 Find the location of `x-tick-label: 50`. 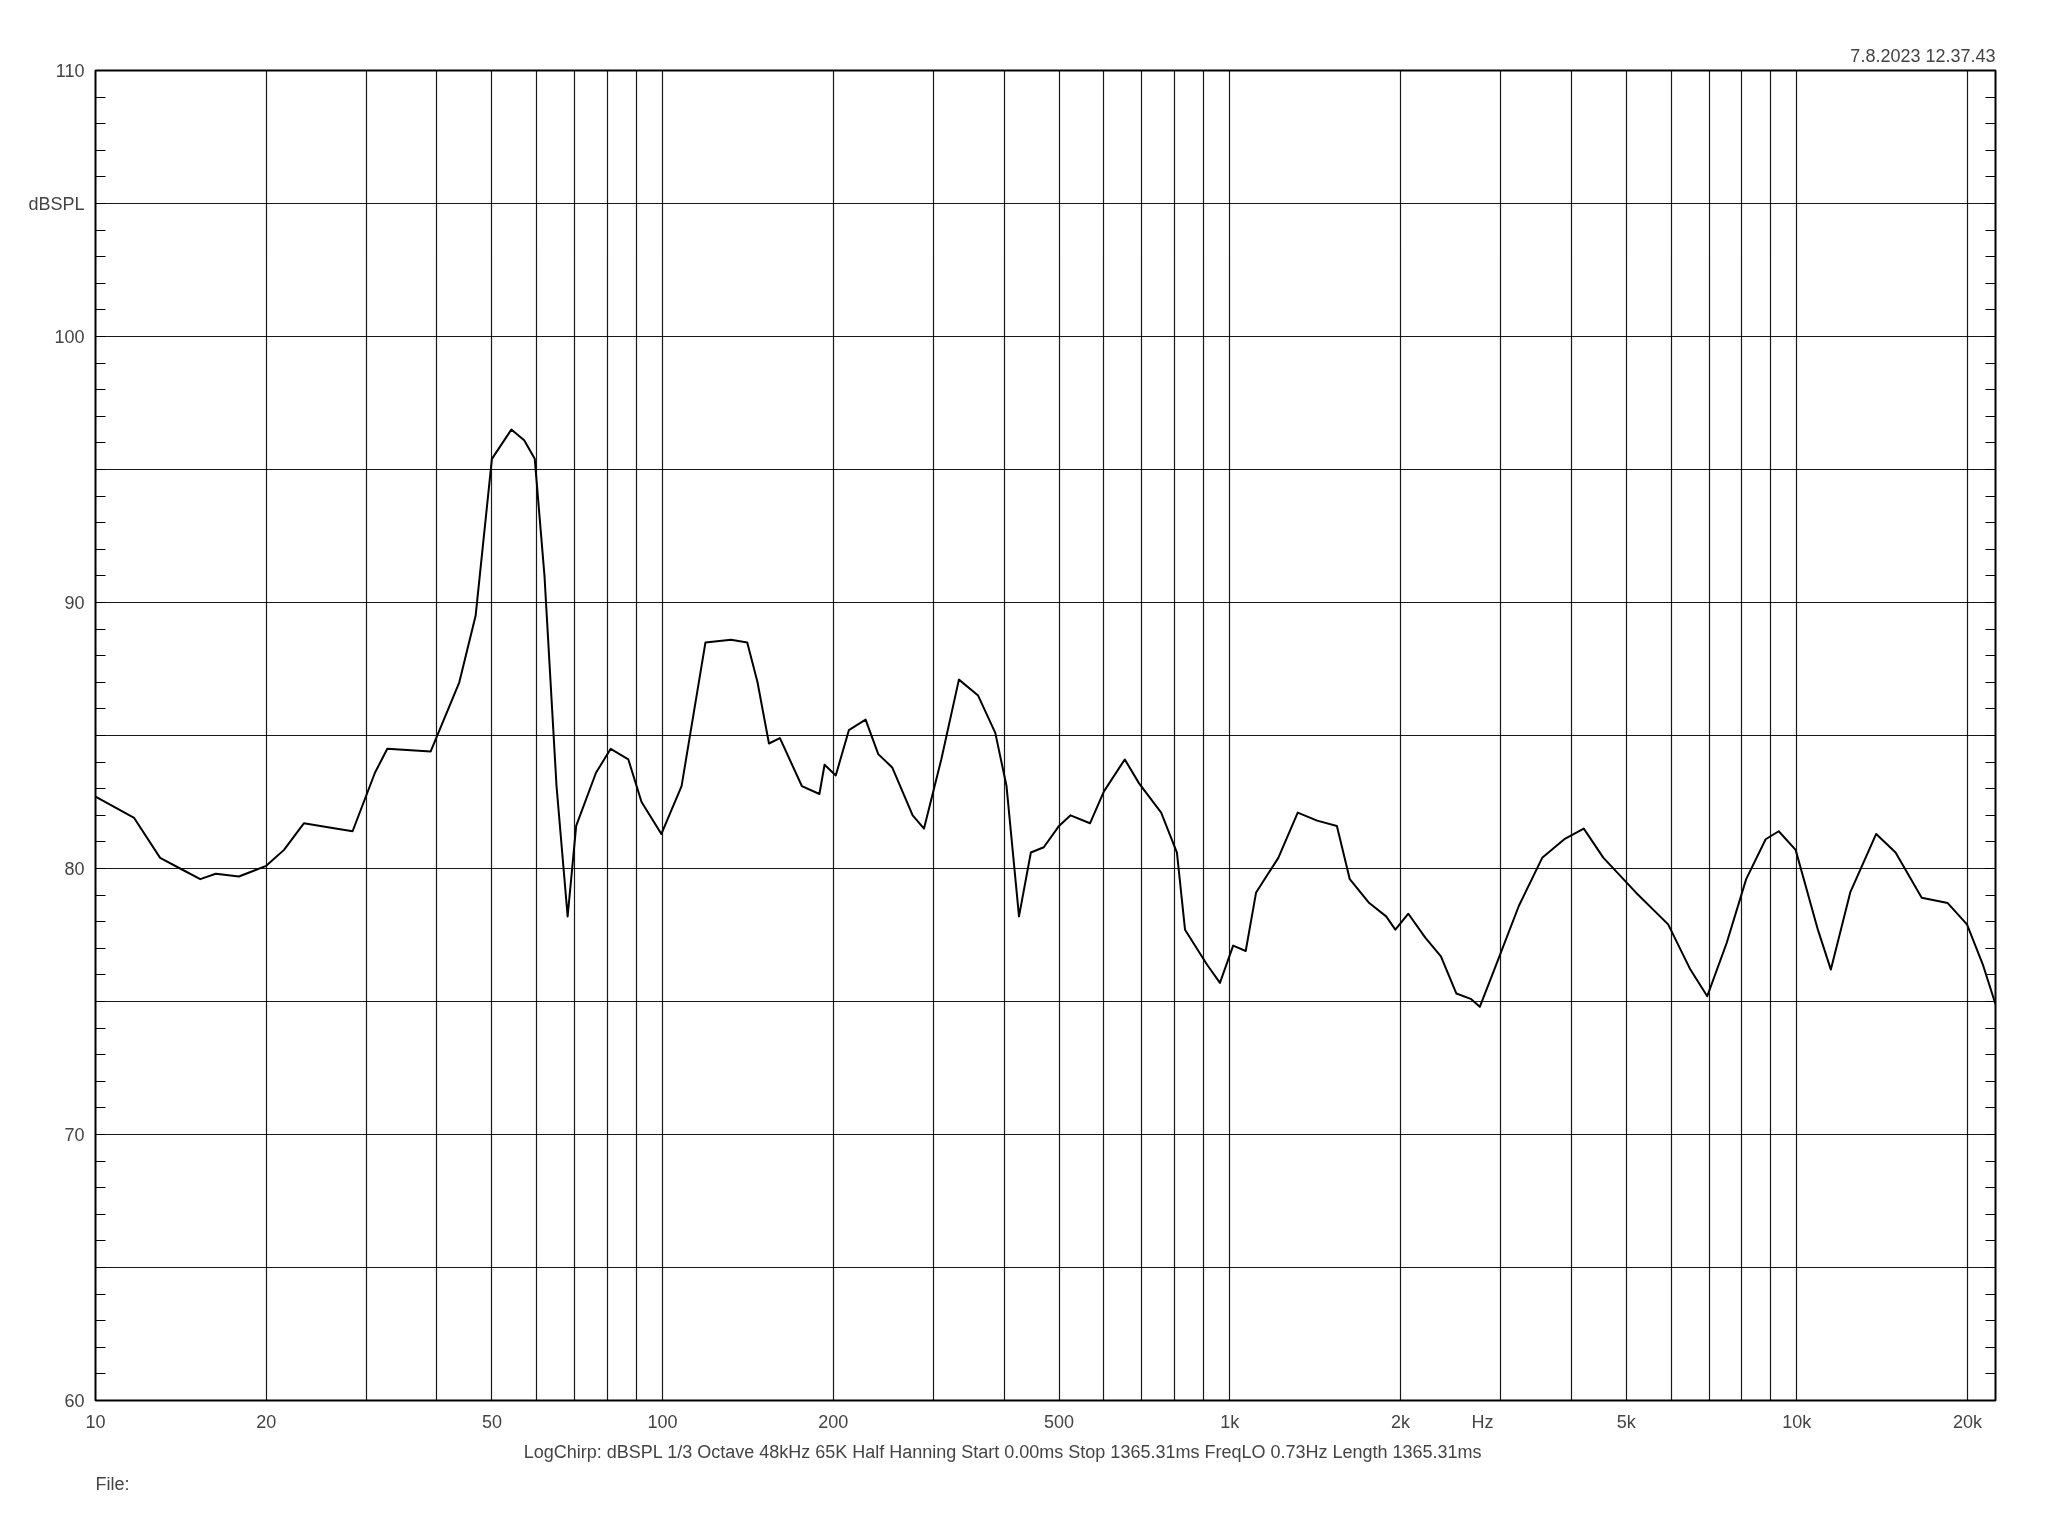

x-tick-label: 50 is located at coordinates (491, 1421).